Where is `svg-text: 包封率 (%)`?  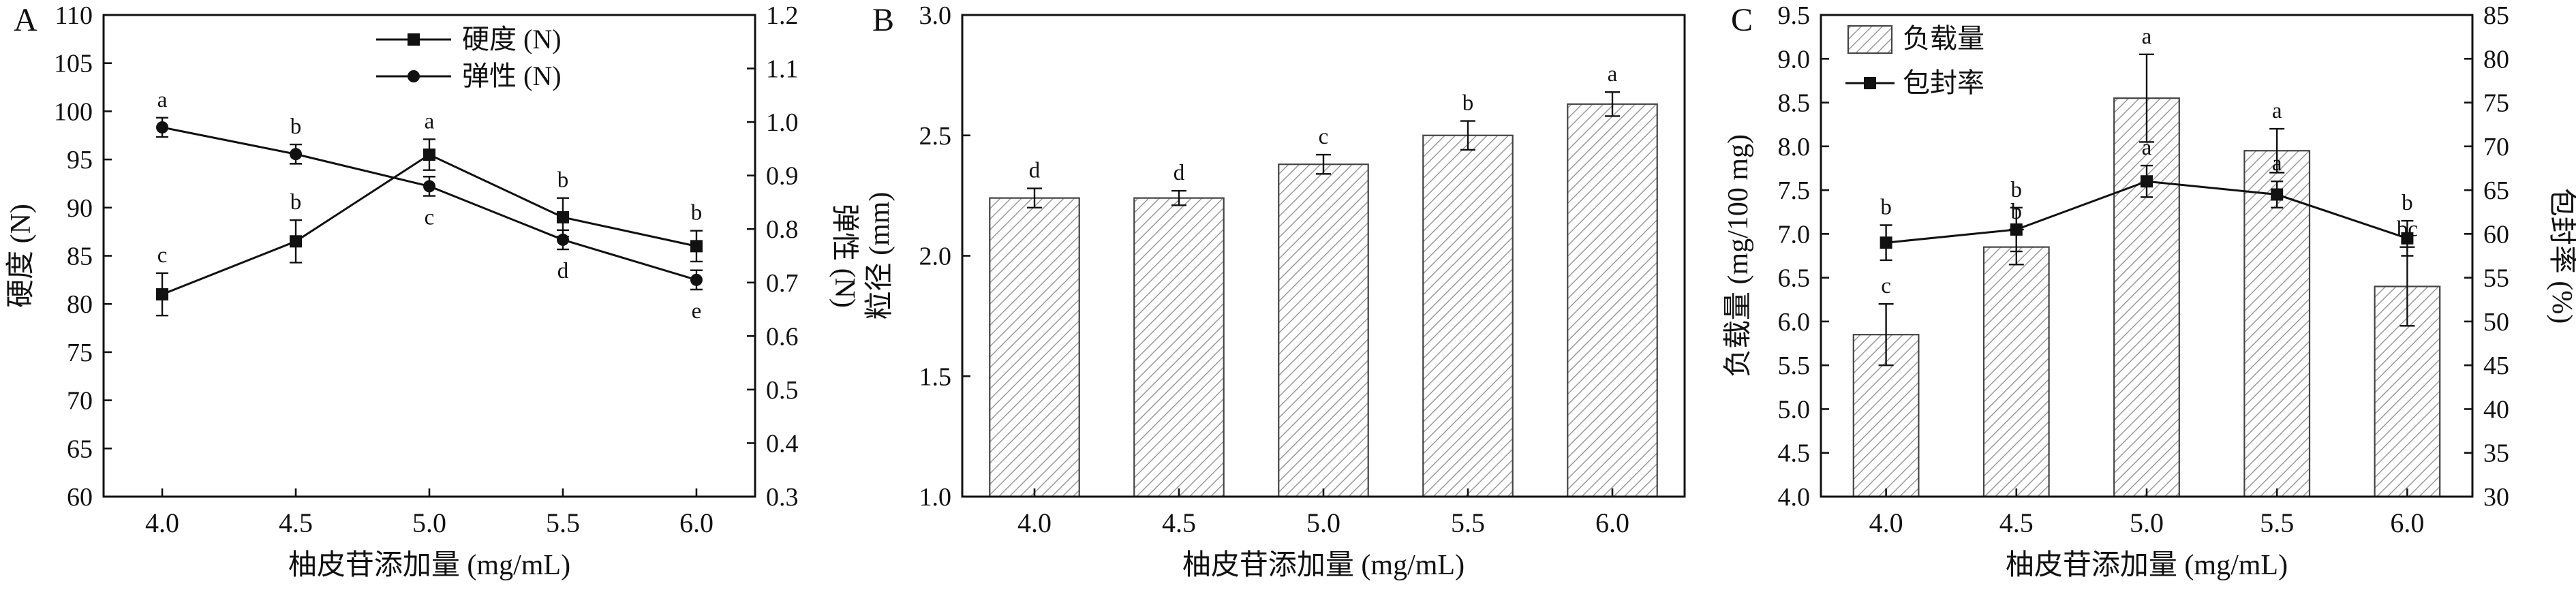 svg-text: 包封率 (%) is located at coordinates (2561, 256).